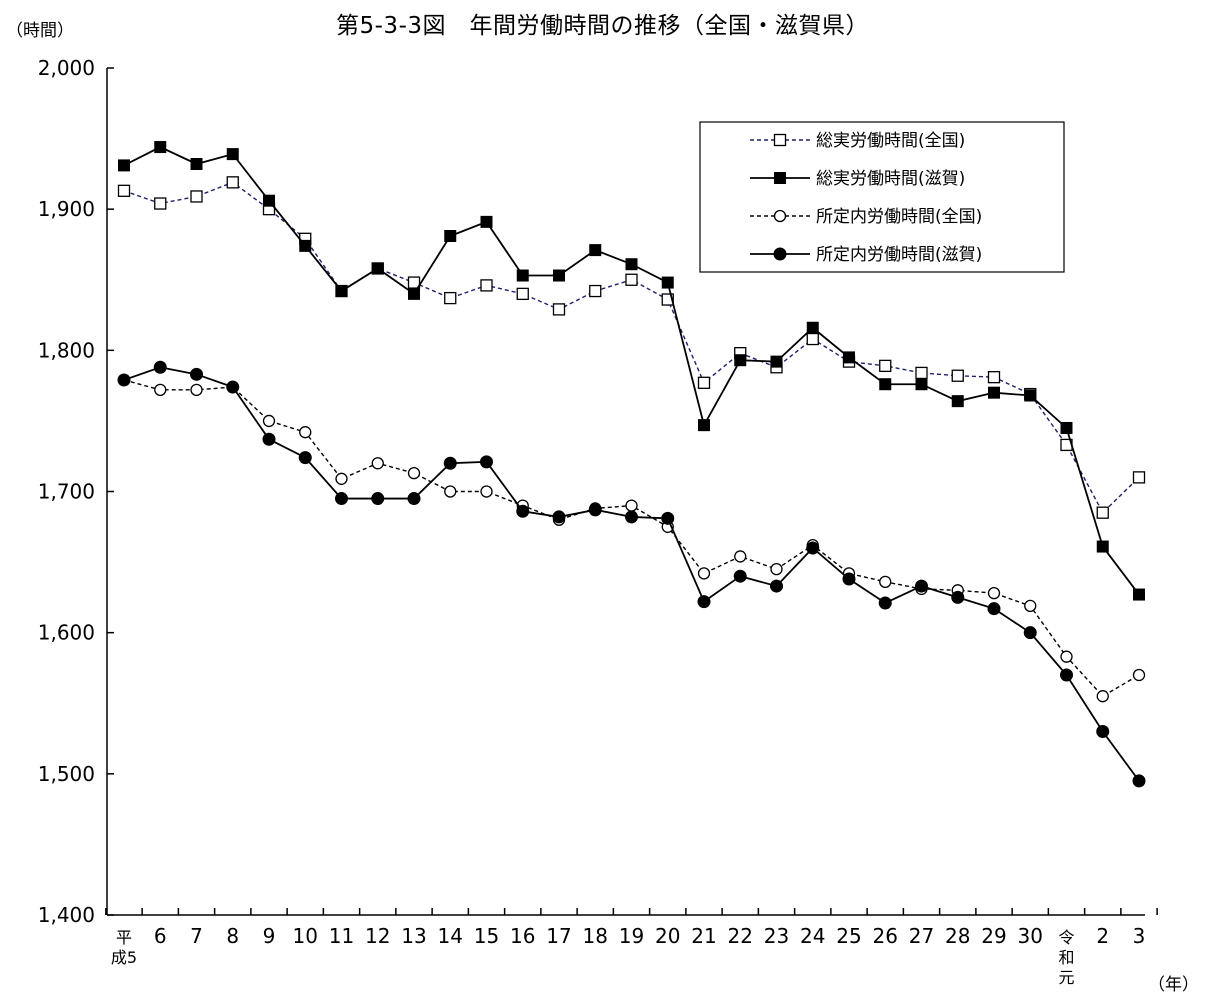 Image resolution: width=1205 pixels, height=995 pixels. What do you see at coordinates (890, 141) in the screenshot?
I see `legend-label: 総実労働時間(全国)` at bounding box center [890, 141].